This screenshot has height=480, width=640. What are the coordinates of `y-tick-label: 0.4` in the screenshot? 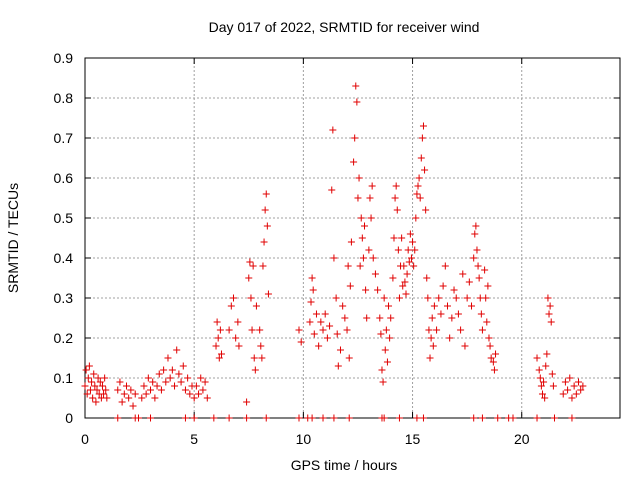 It's located at (64, 258).